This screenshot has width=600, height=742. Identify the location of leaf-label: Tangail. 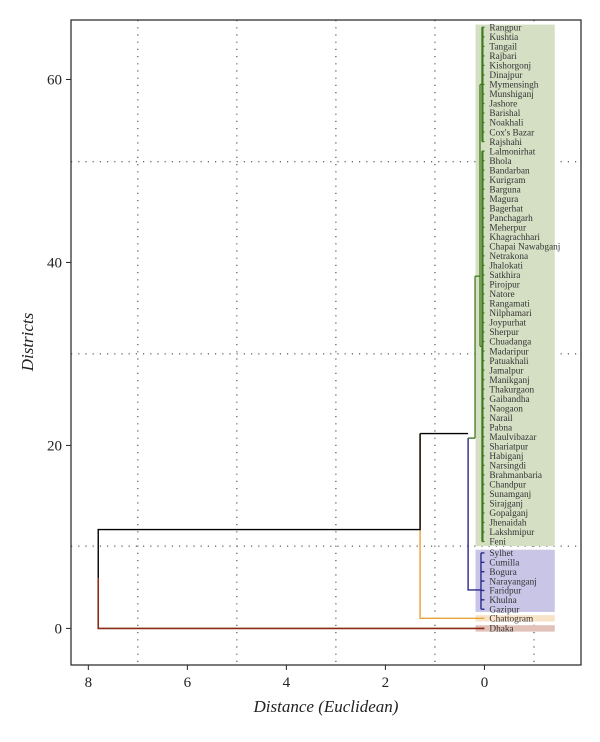
(503, 48).